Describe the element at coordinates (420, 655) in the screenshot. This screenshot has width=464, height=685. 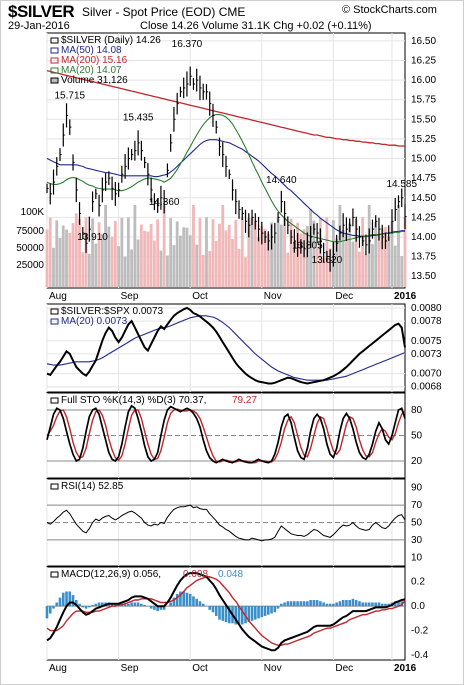
I see `macd-tick-label: -0.4` at that location.